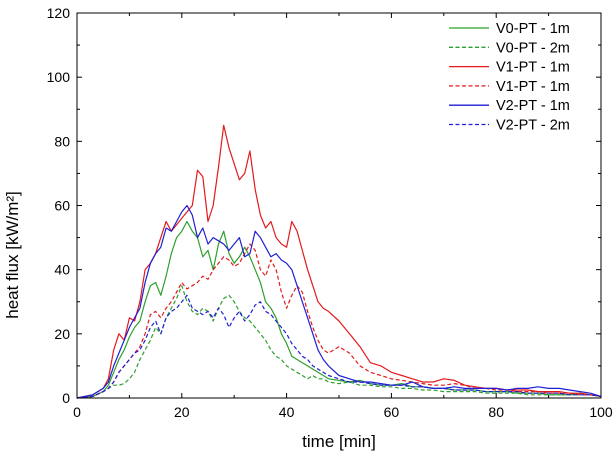 This screenshot has width=614, height=459. I want to click on y-tick-label: 60, so click(62, 206).